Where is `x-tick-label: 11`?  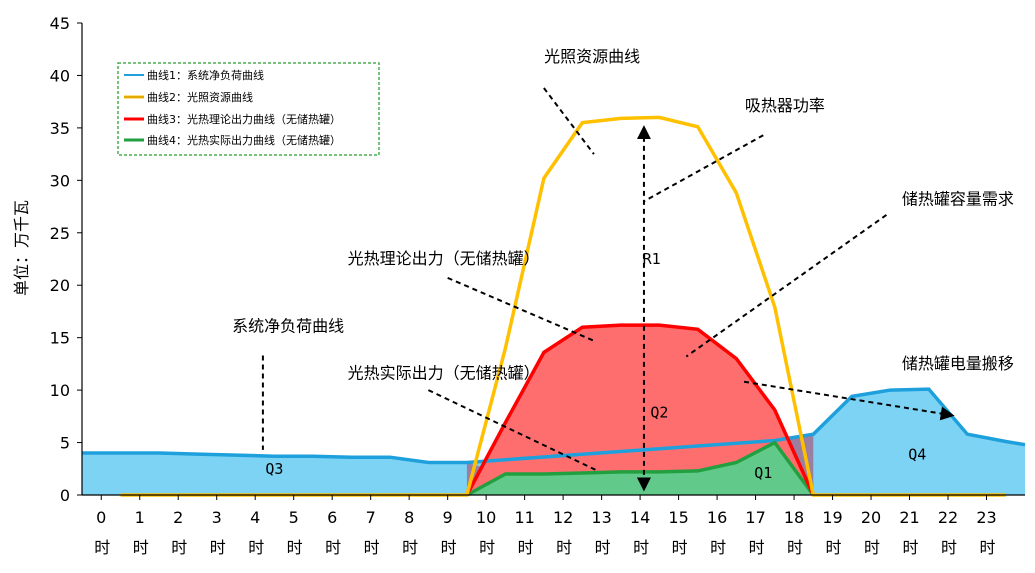
x-tick-label: 11 is located at coordinates (524, 517).